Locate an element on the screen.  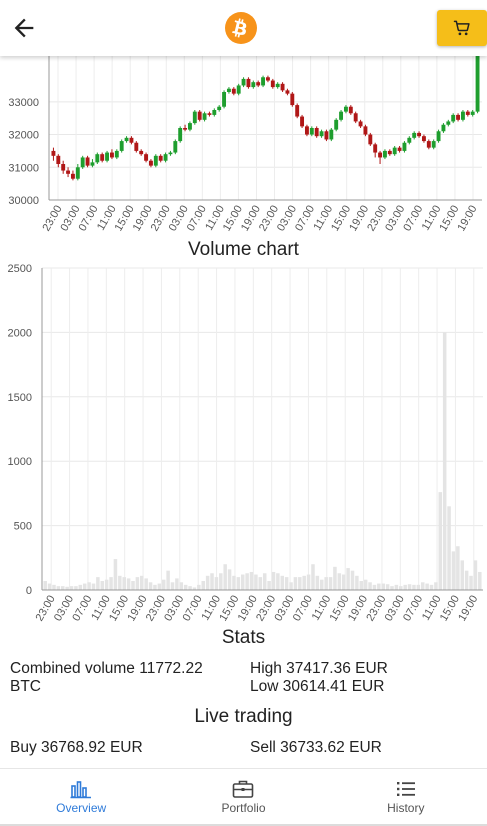
nav-portfolio: Portfolio is located at coordinates (243, 796).